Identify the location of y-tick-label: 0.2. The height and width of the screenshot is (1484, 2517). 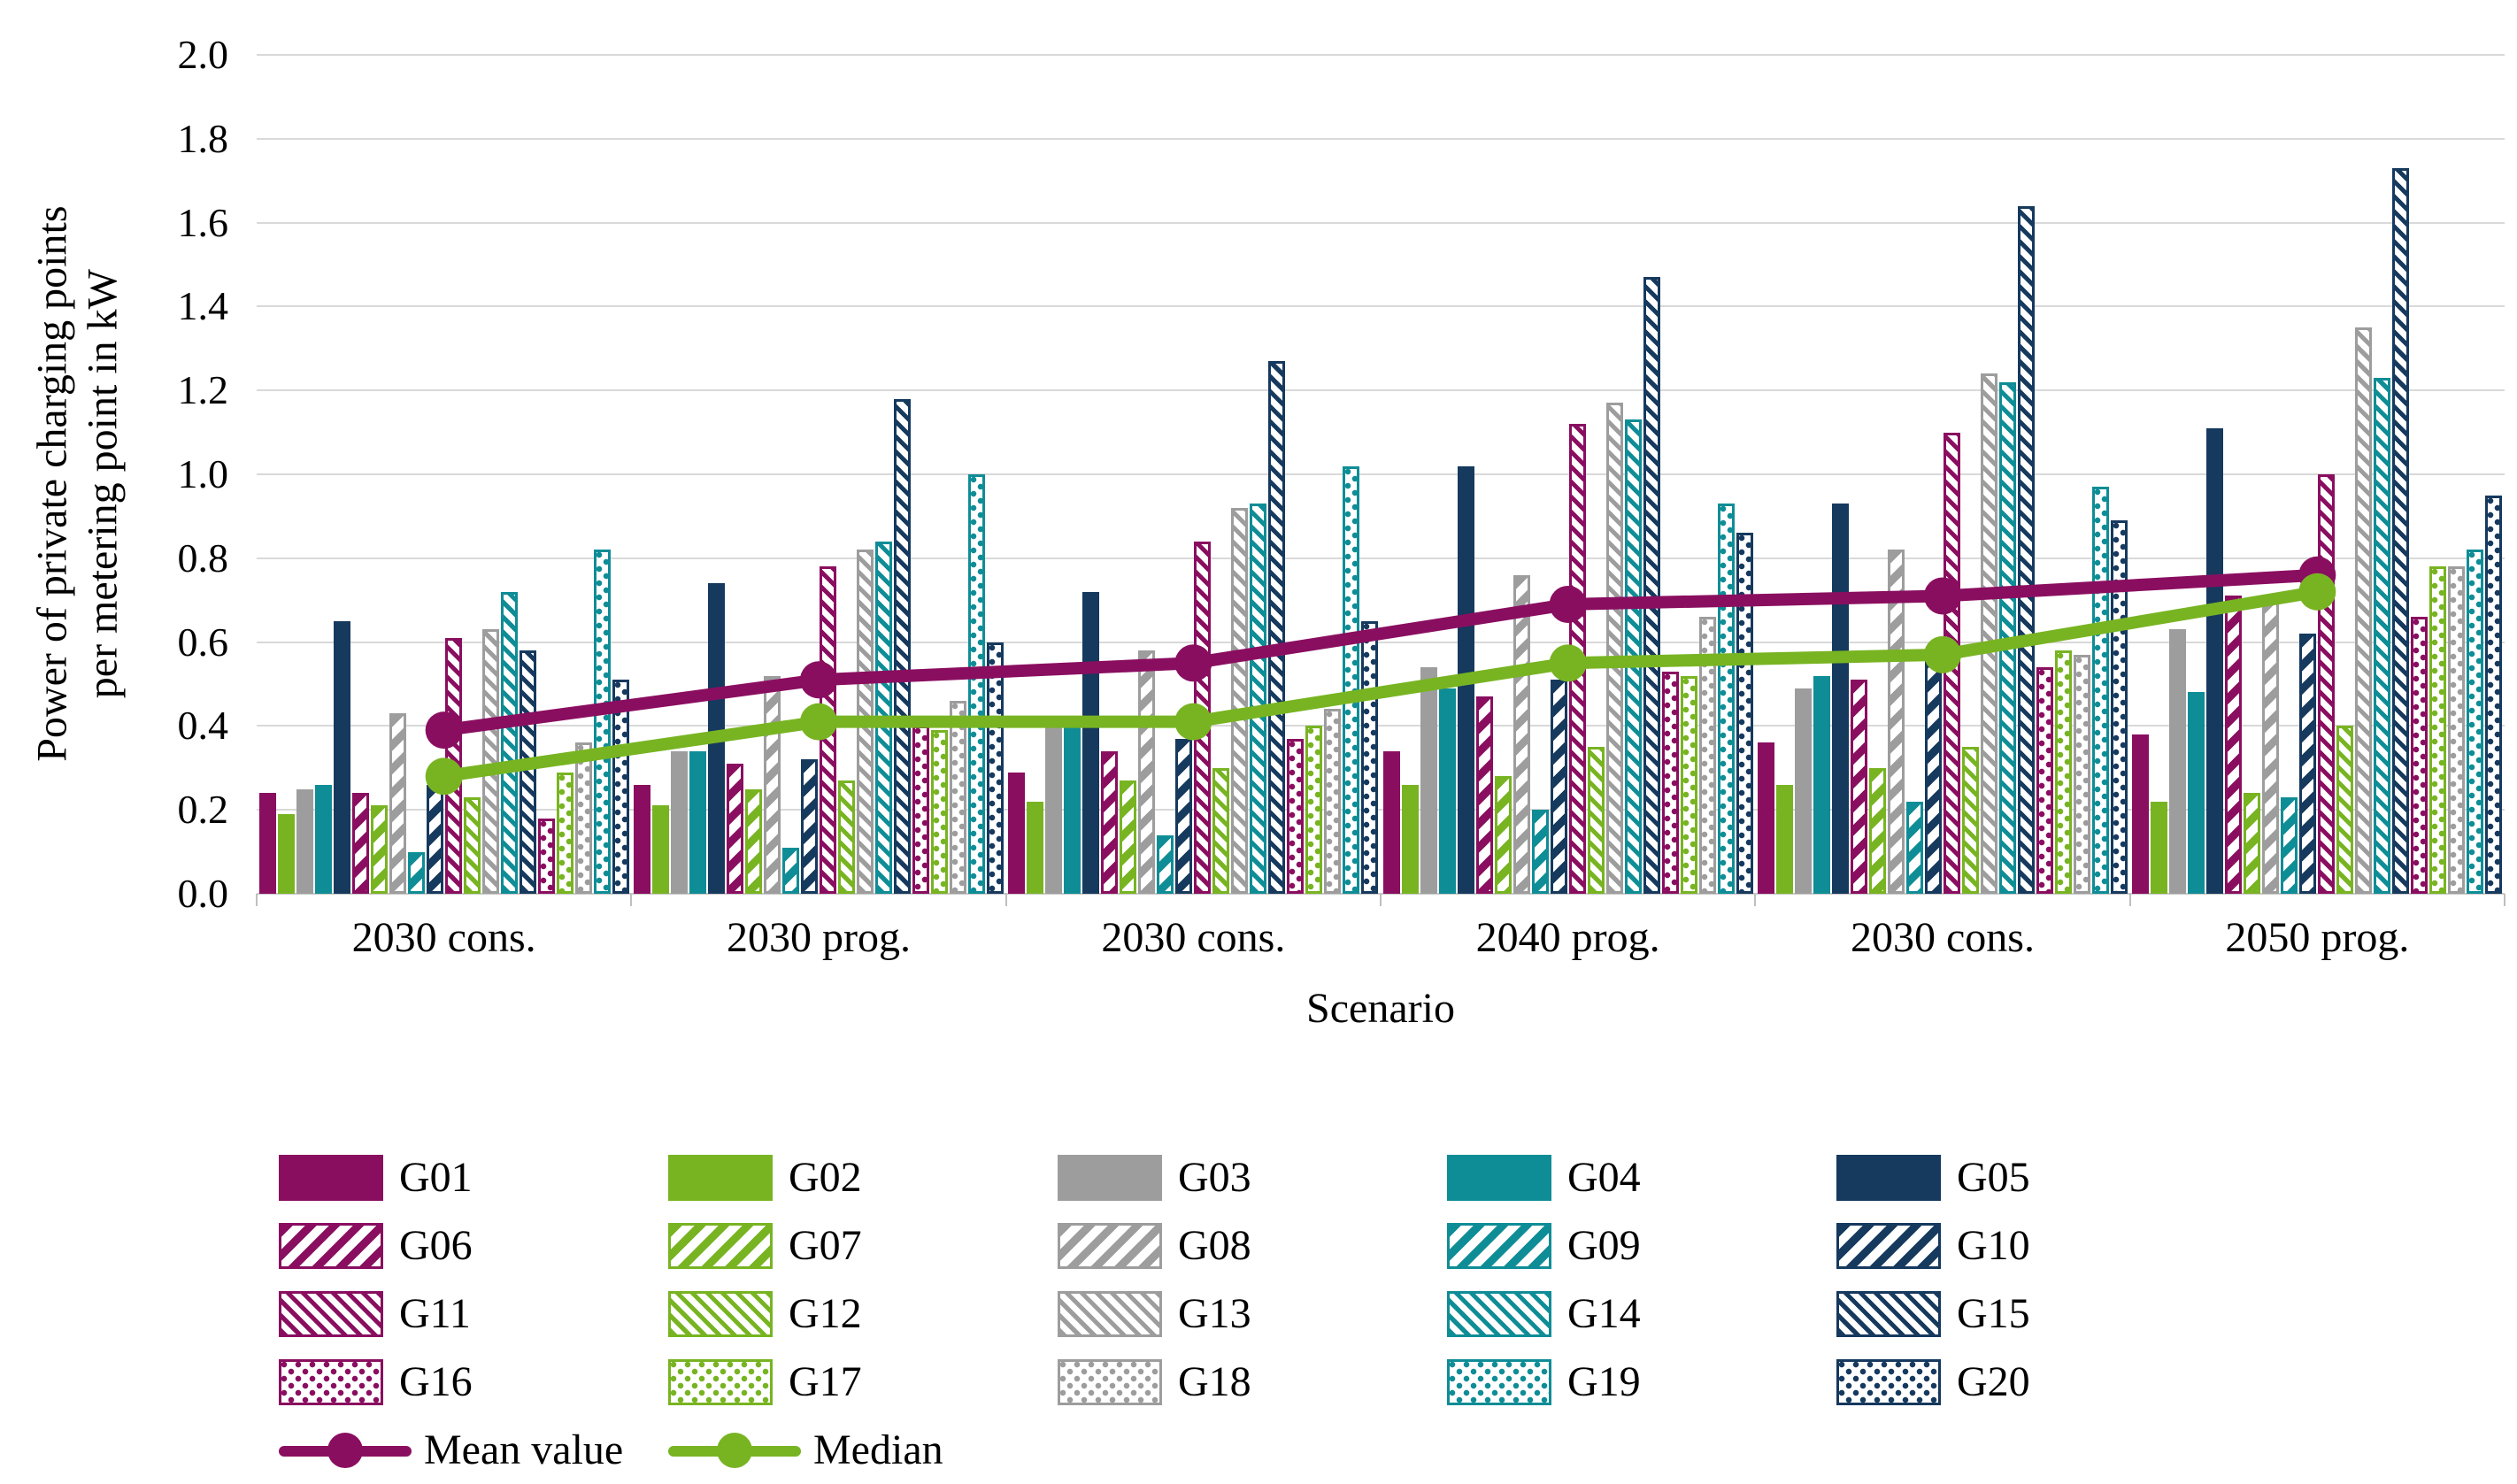
(203, 810).